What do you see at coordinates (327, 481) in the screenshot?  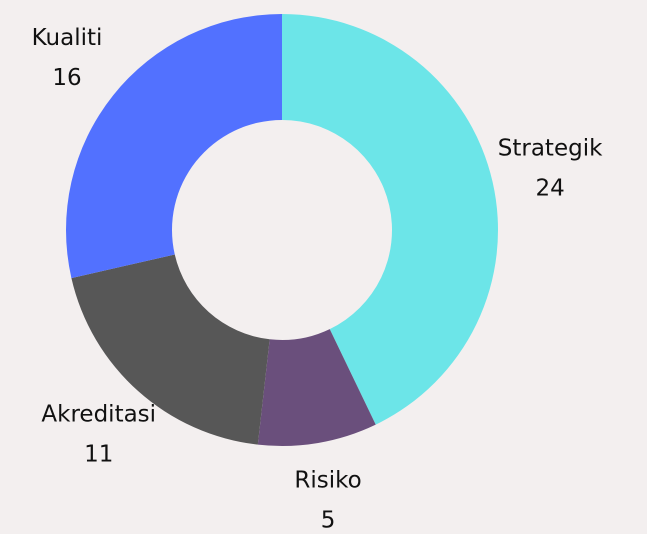 I see `slice-label: Risiko` at bounding box center [327, 481].